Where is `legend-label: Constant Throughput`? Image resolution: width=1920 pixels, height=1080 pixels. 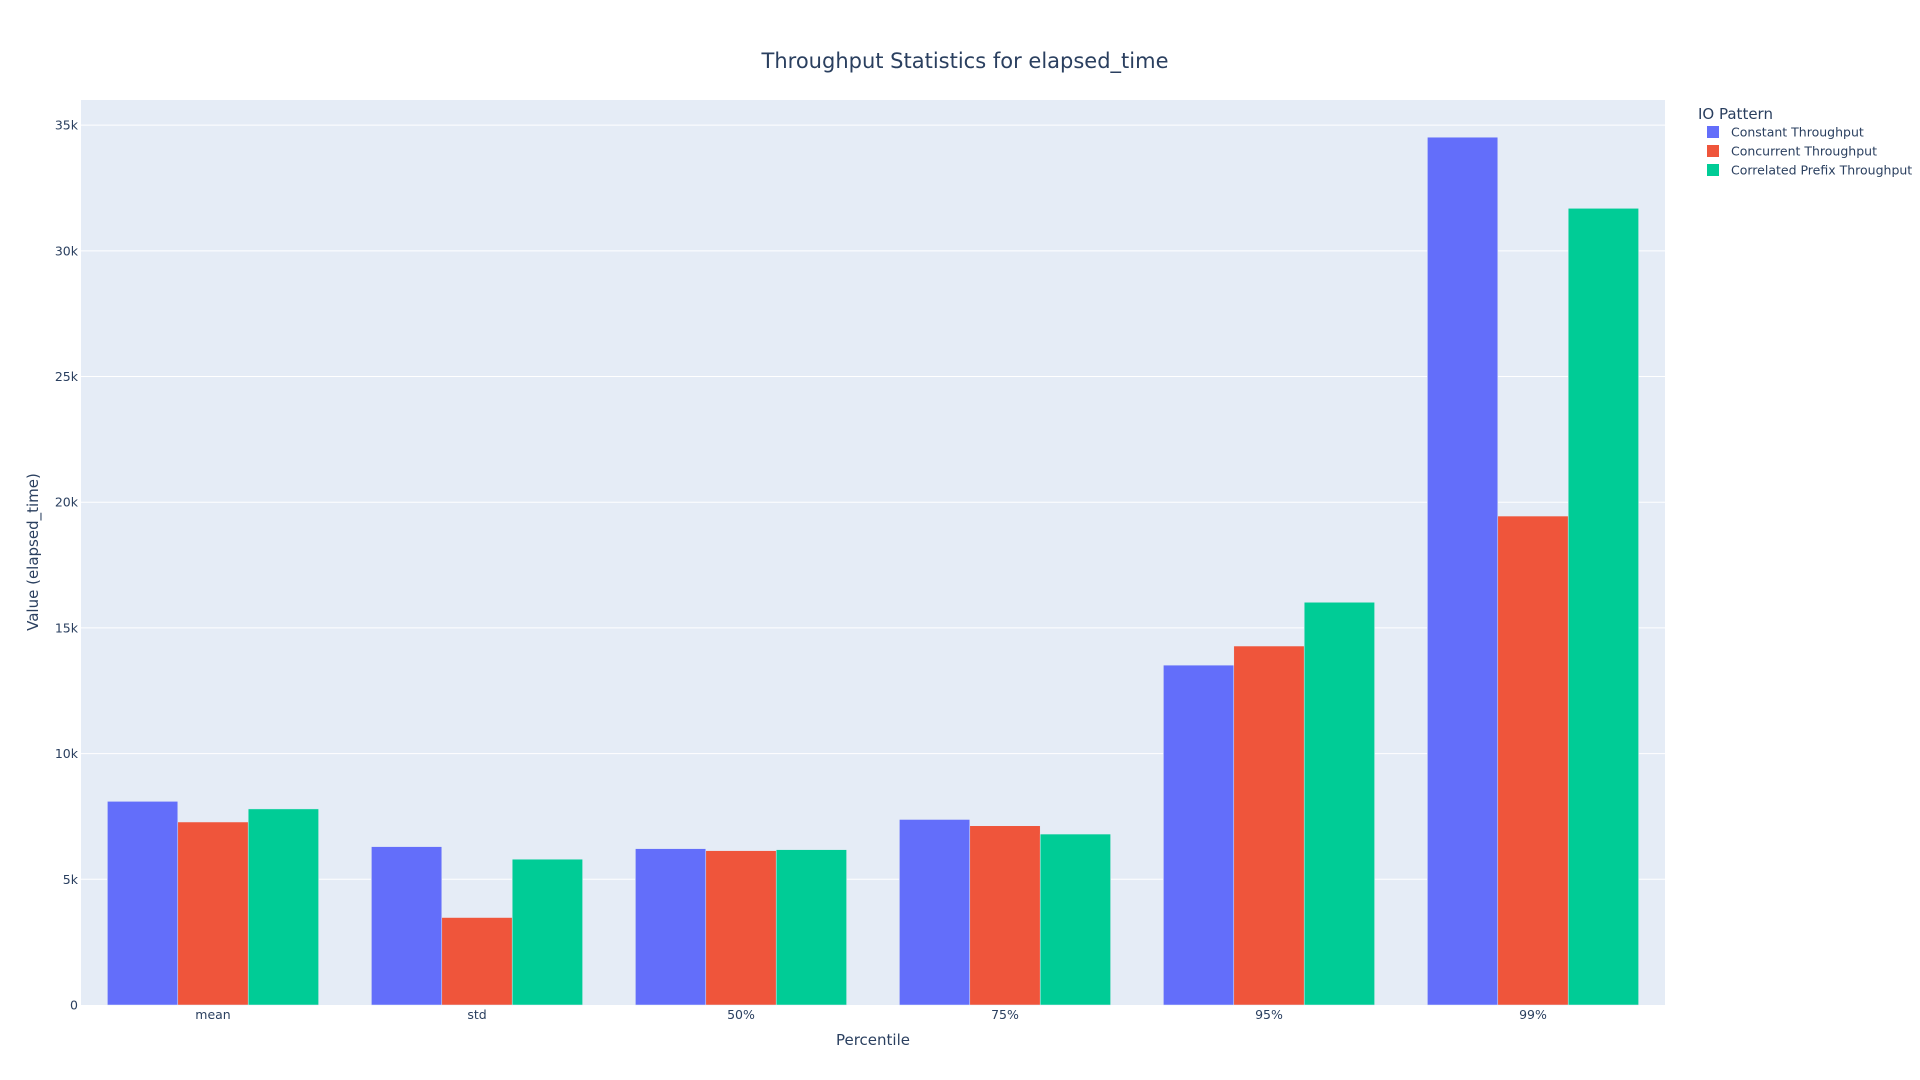 legend-label: Constant Throughput is located at coordinates (1797, 132).